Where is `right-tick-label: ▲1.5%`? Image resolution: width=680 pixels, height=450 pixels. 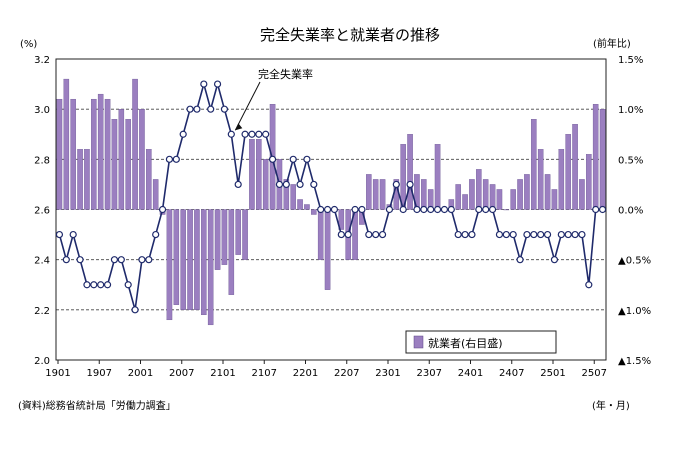 right-tick-label: ▲1.5% is located at coordinates (634, 361).